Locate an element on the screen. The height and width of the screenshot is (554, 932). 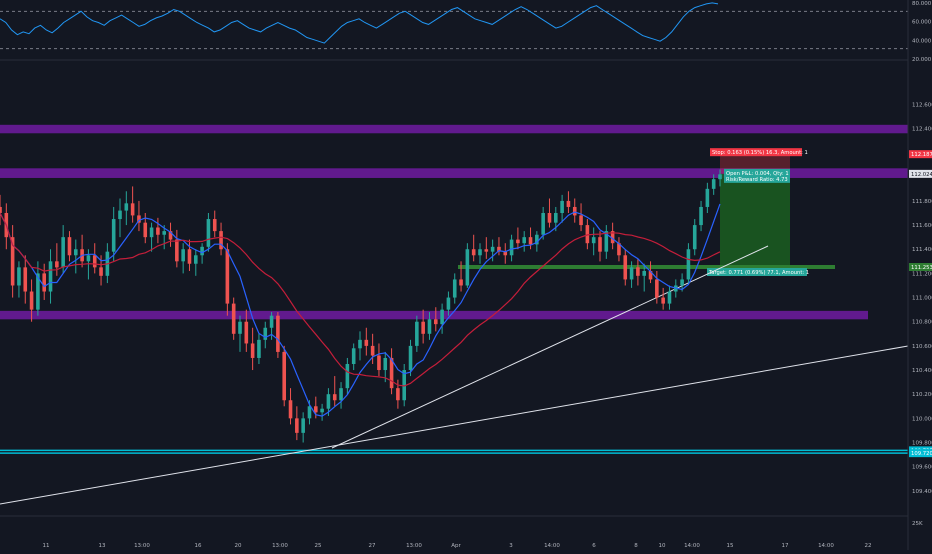
oscillator-tick-label: 80.000 is located at coordinates (922, 4).